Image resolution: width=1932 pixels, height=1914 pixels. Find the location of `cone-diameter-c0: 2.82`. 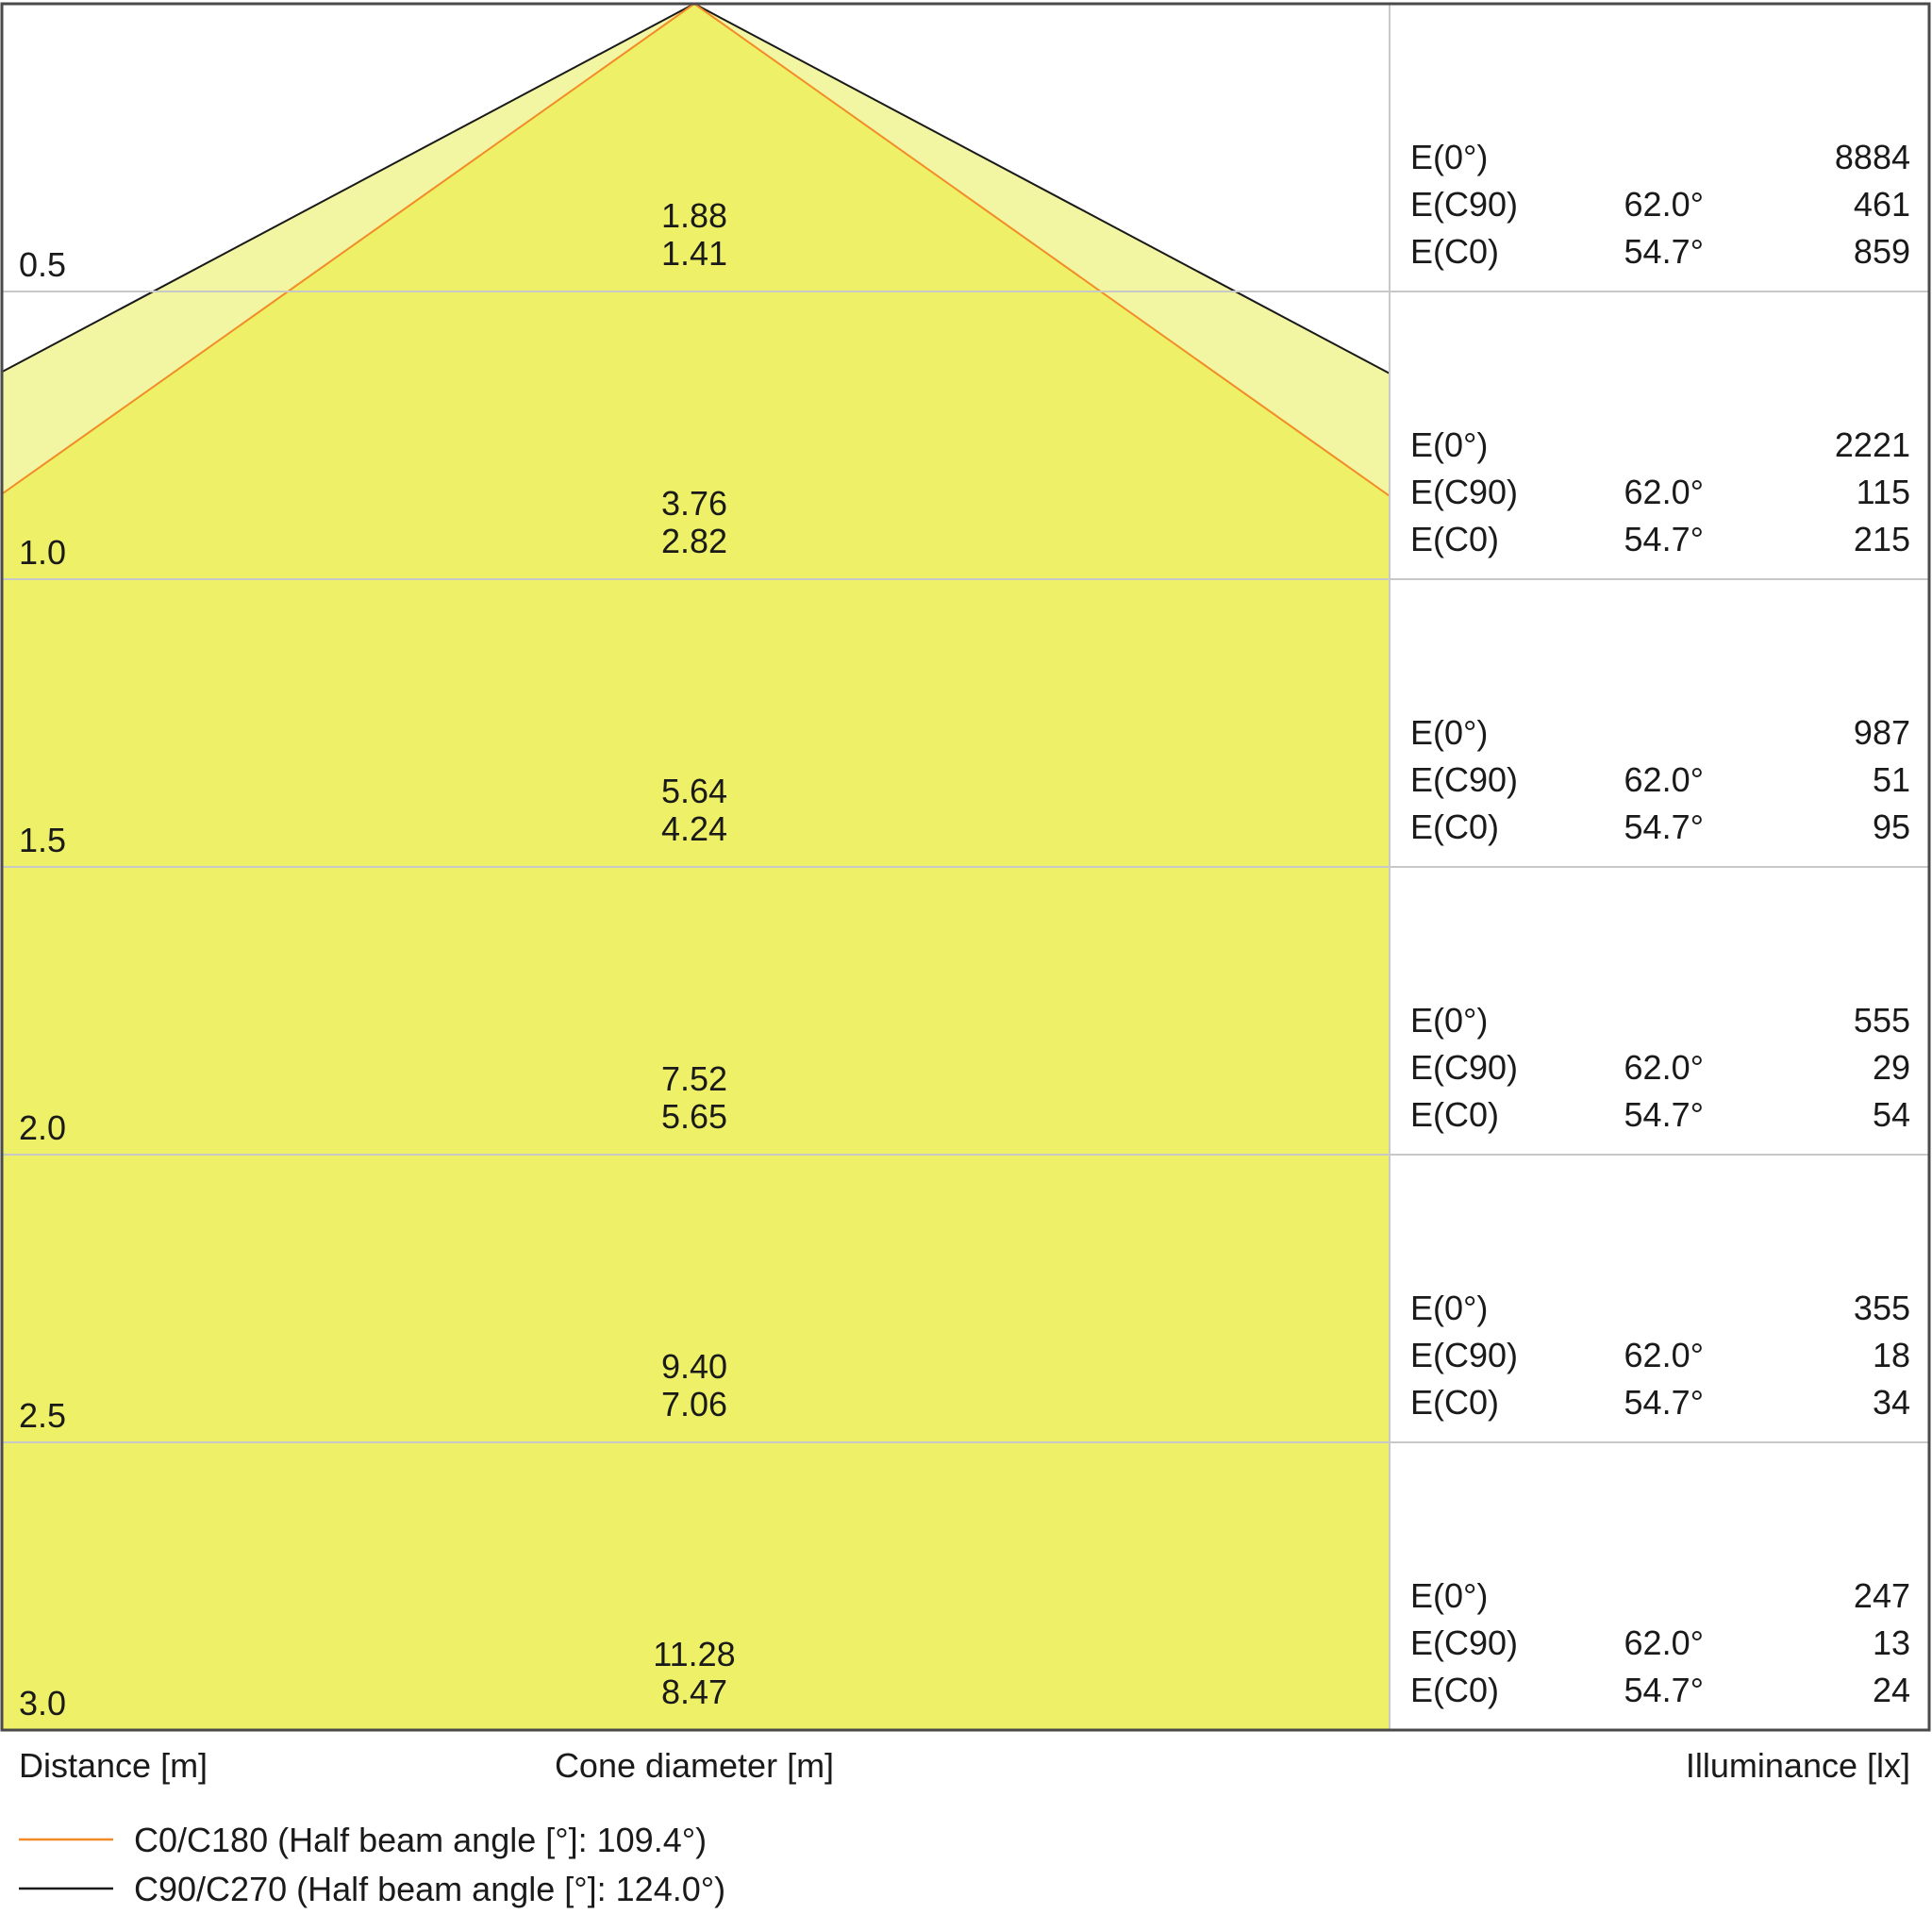

cone-diameter-c0: 2.82 is located at coordinates (694, 541).